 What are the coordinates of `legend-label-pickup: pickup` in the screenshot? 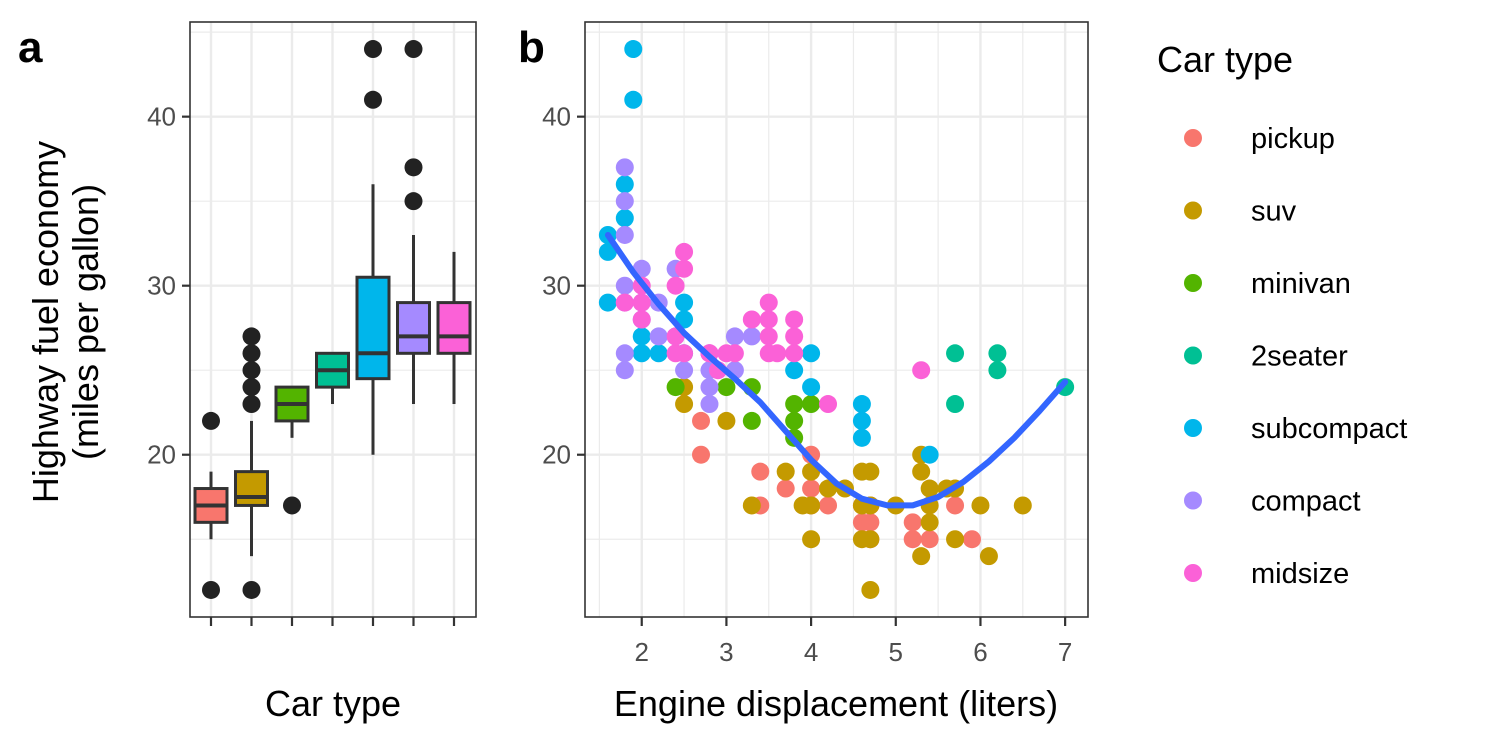 It's located at (1293, 139).